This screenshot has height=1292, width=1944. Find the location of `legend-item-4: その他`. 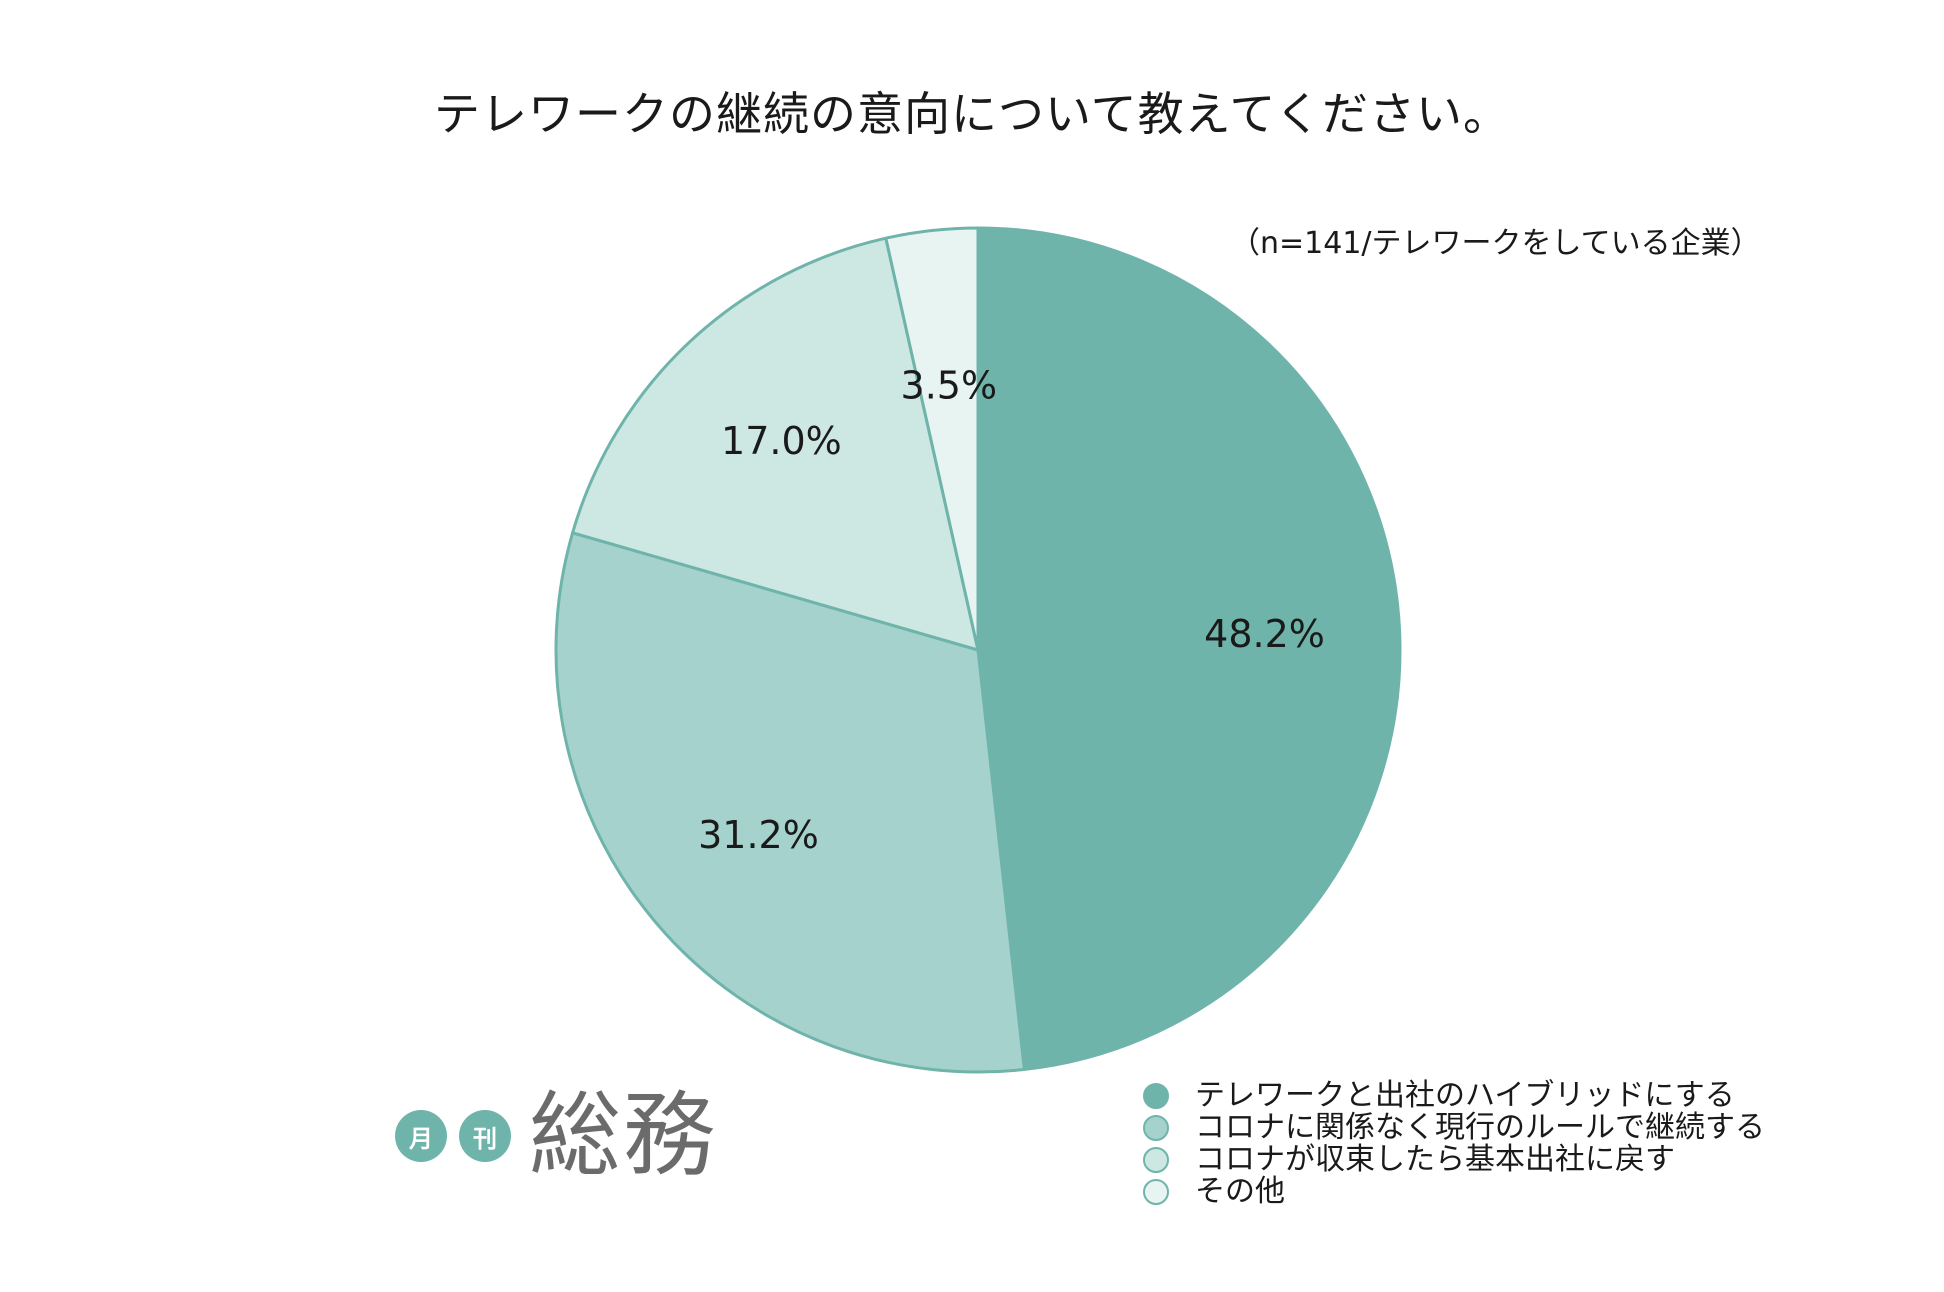

legend-item-4: その他 is located at coordinates (1454, 1192).